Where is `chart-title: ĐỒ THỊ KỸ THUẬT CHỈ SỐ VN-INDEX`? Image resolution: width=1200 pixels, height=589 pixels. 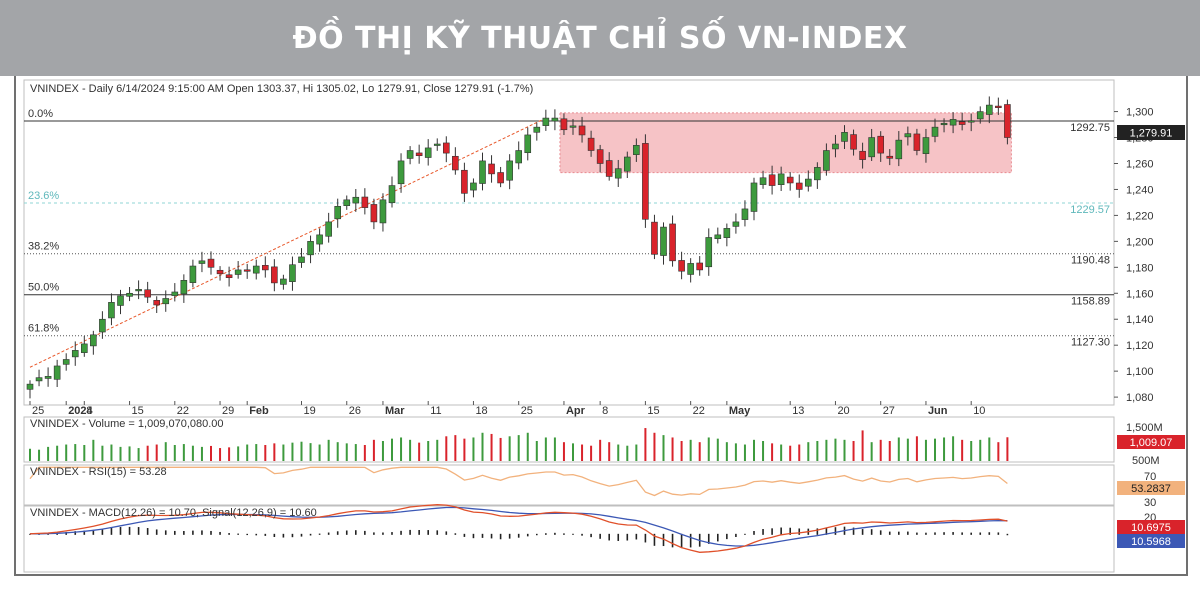 chart-title: ĐỒ THỊ KỸ THUẬT CHỈ SỐ VN-INDEX is located at coordinates (600, 38).